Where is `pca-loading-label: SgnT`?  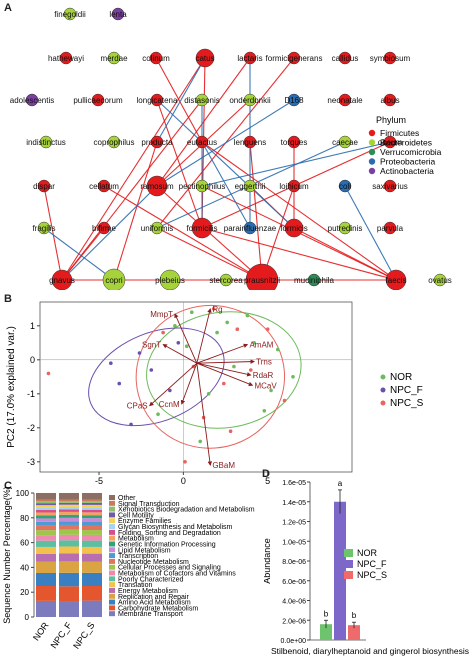
pca-loading-label: SgnT is located at coordinates (151, 345).